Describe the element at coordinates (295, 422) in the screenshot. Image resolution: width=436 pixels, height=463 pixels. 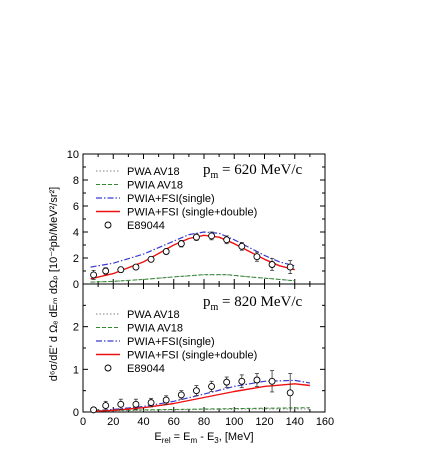
I see `x-tick-label: 140` at that location.